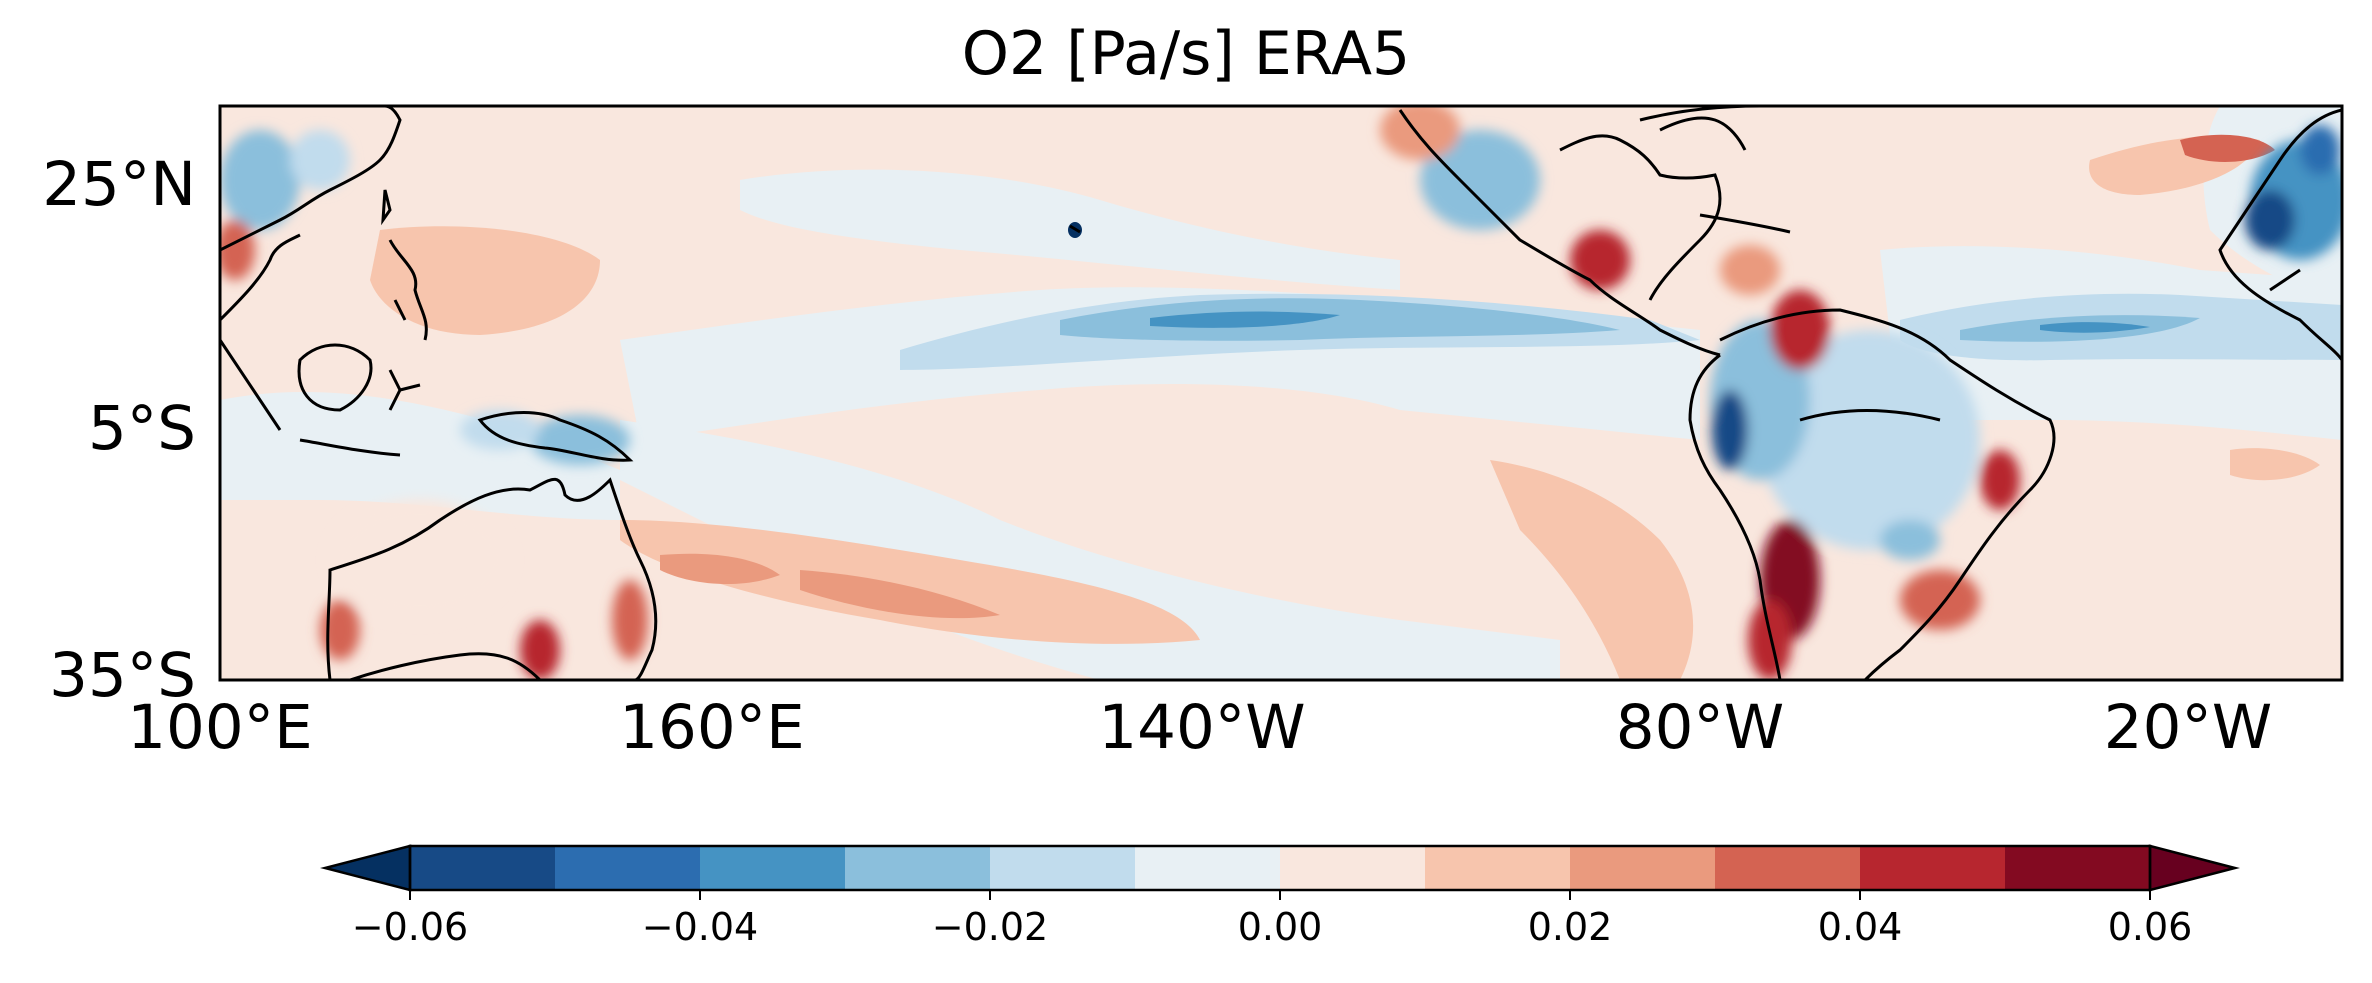 This screenshot has height=983, width=2372. I want to click on lon-label-100e: 100°E, so click(220, 727).